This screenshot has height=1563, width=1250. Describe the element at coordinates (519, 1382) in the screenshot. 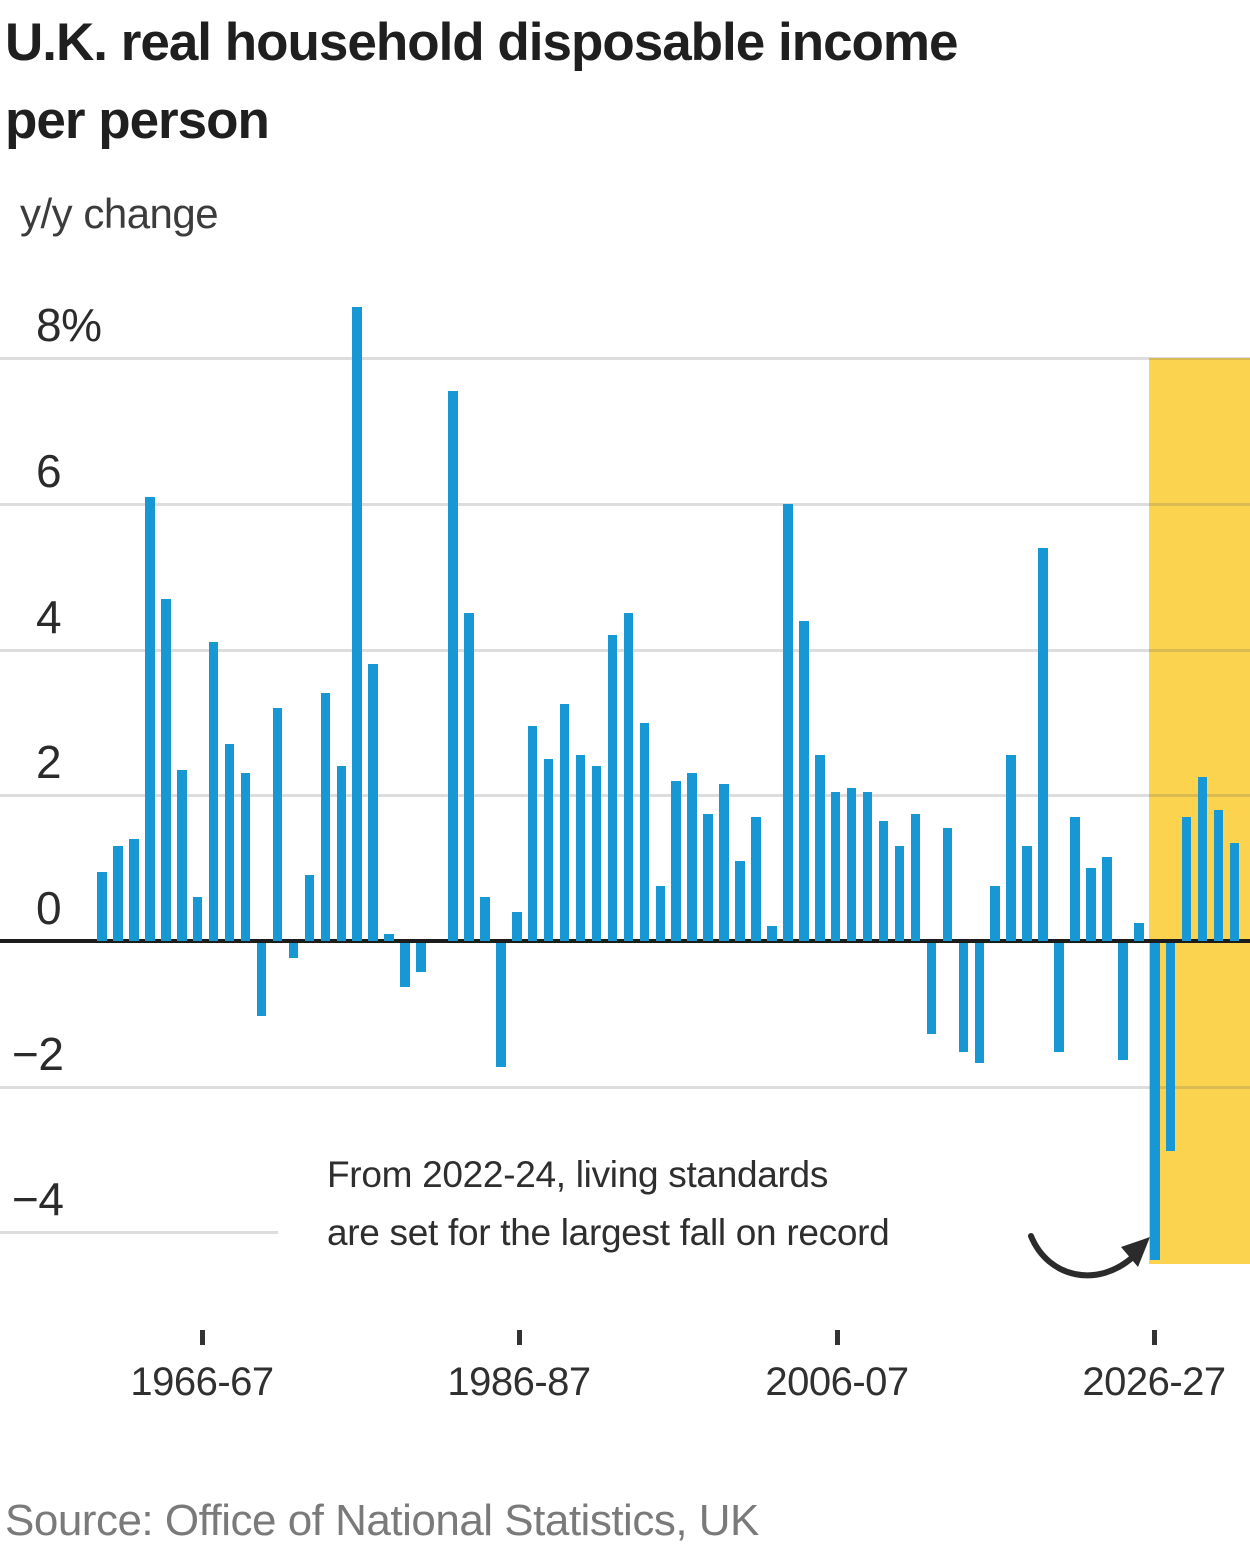

I see `x-axis-label-1986-87: 1986-87` at that location.